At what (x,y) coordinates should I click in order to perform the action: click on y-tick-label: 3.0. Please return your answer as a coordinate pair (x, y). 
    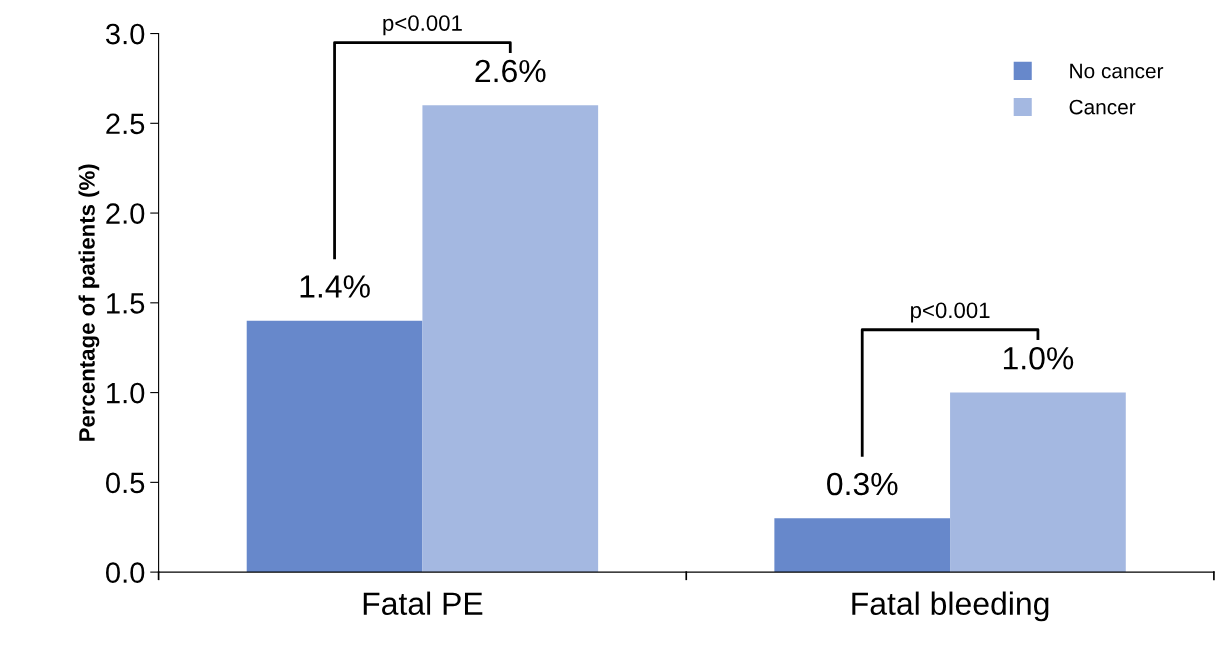
    Looking at the image, I should click on (125, 34).